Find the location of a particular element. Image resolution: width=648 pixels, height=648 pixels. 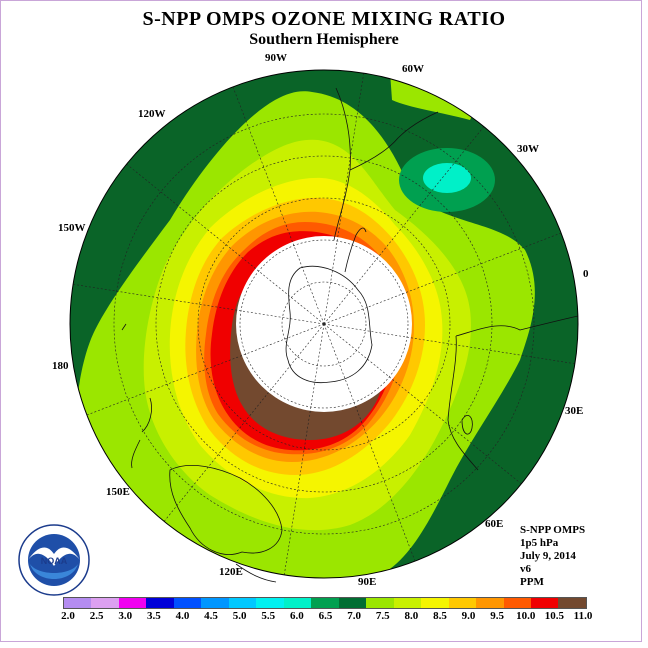

noaa-logo: NOAA is located at coordinates (54, 560).